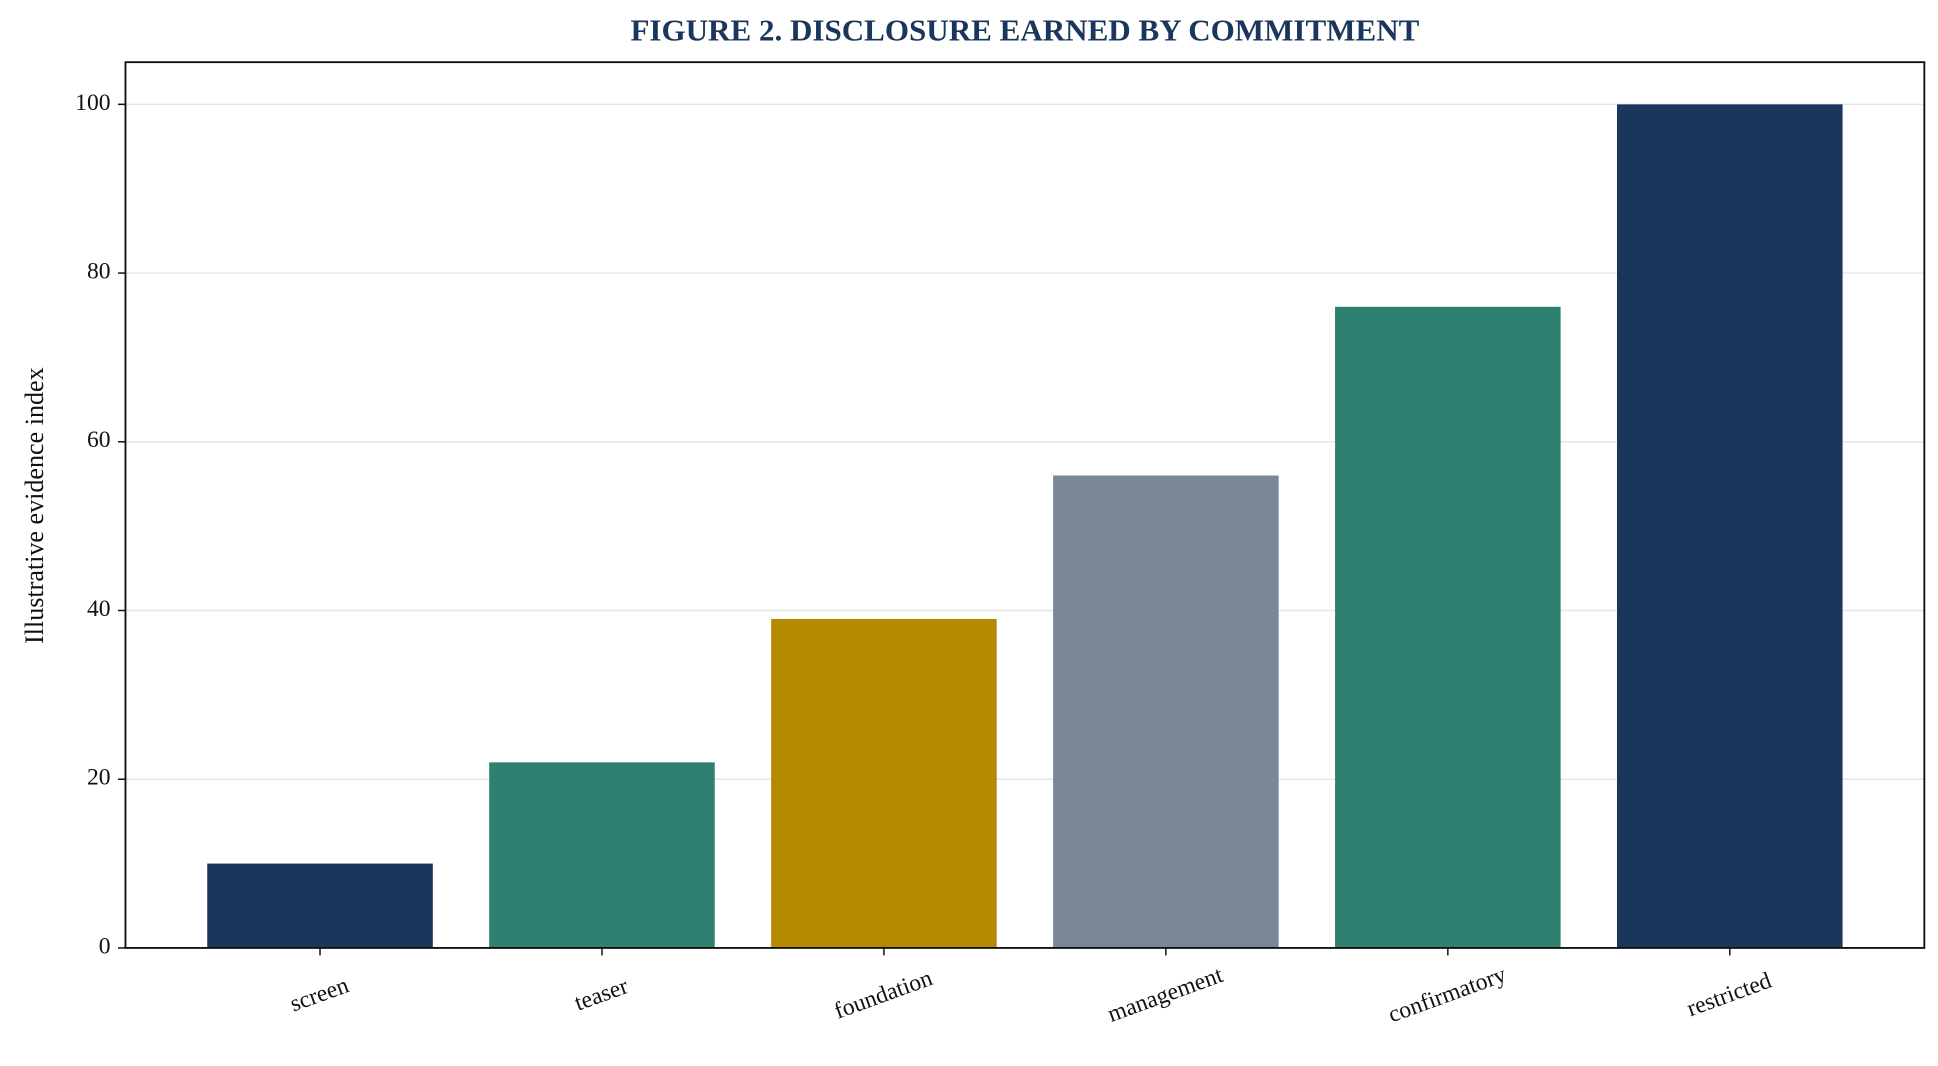 The height and width of the screenshot is (1066, 1938). I want to click on y-axis-label: Illustrative evidence index, so click(34, 505).